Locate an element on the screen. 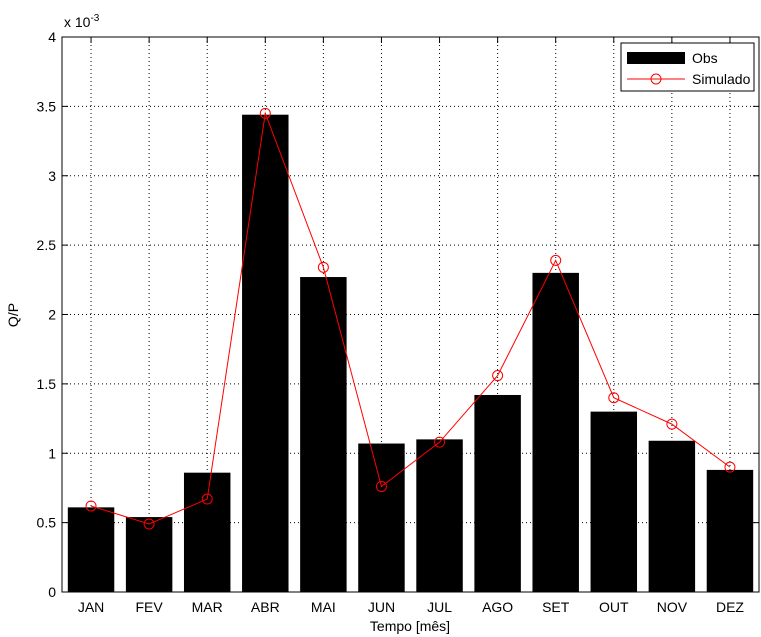 This screenshot has width=761, height=637. y-tick-label: 1.5 is located at coordinates (47, 384).